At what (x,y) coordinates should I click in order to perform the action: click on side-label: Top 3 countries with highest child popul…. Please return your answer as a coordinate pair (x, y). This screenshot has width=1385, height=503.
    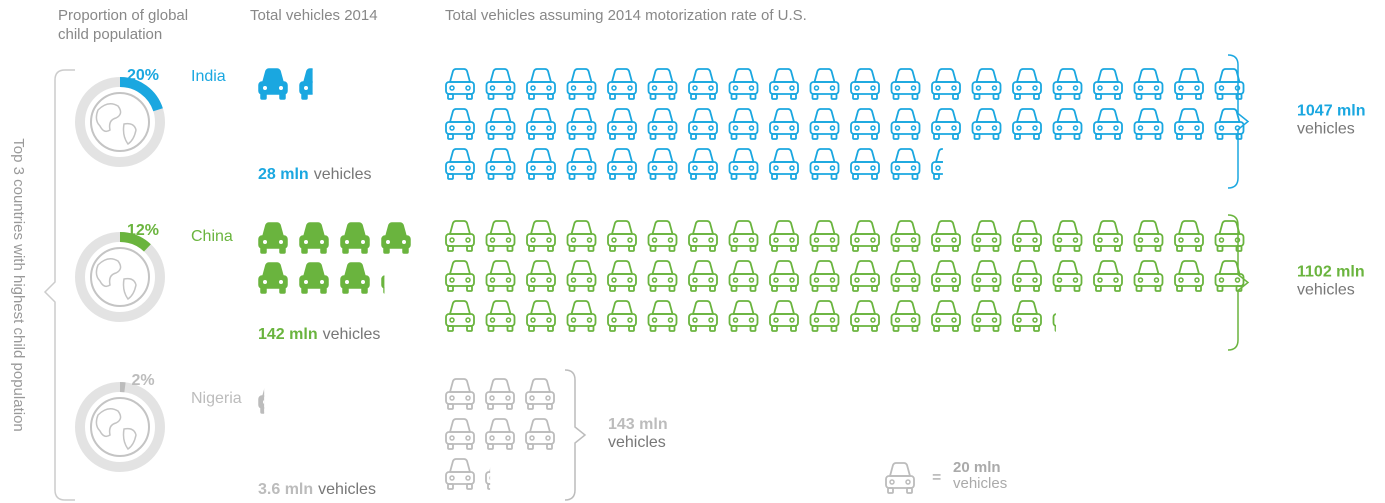
    Looking at the image, I should click on (18, 285).